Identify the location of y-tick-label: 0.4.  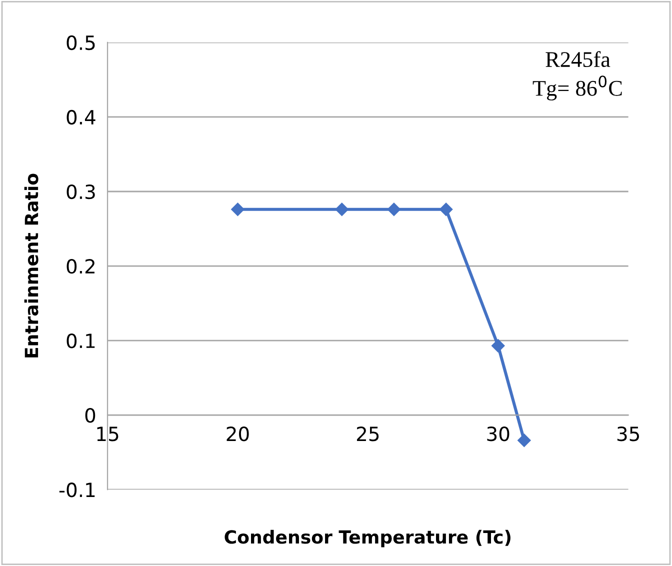
(81, 117).